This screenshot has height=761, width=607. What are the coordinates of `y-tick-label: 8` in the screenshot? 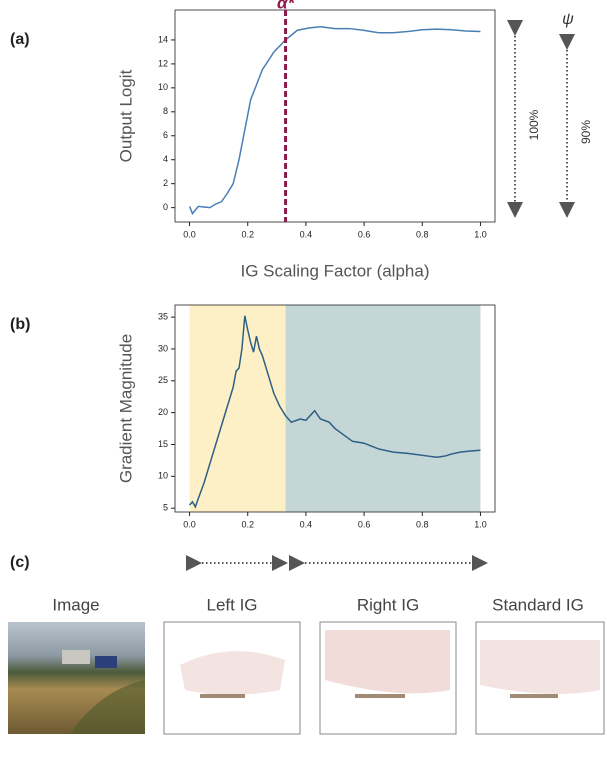 It's located at (165, 111).